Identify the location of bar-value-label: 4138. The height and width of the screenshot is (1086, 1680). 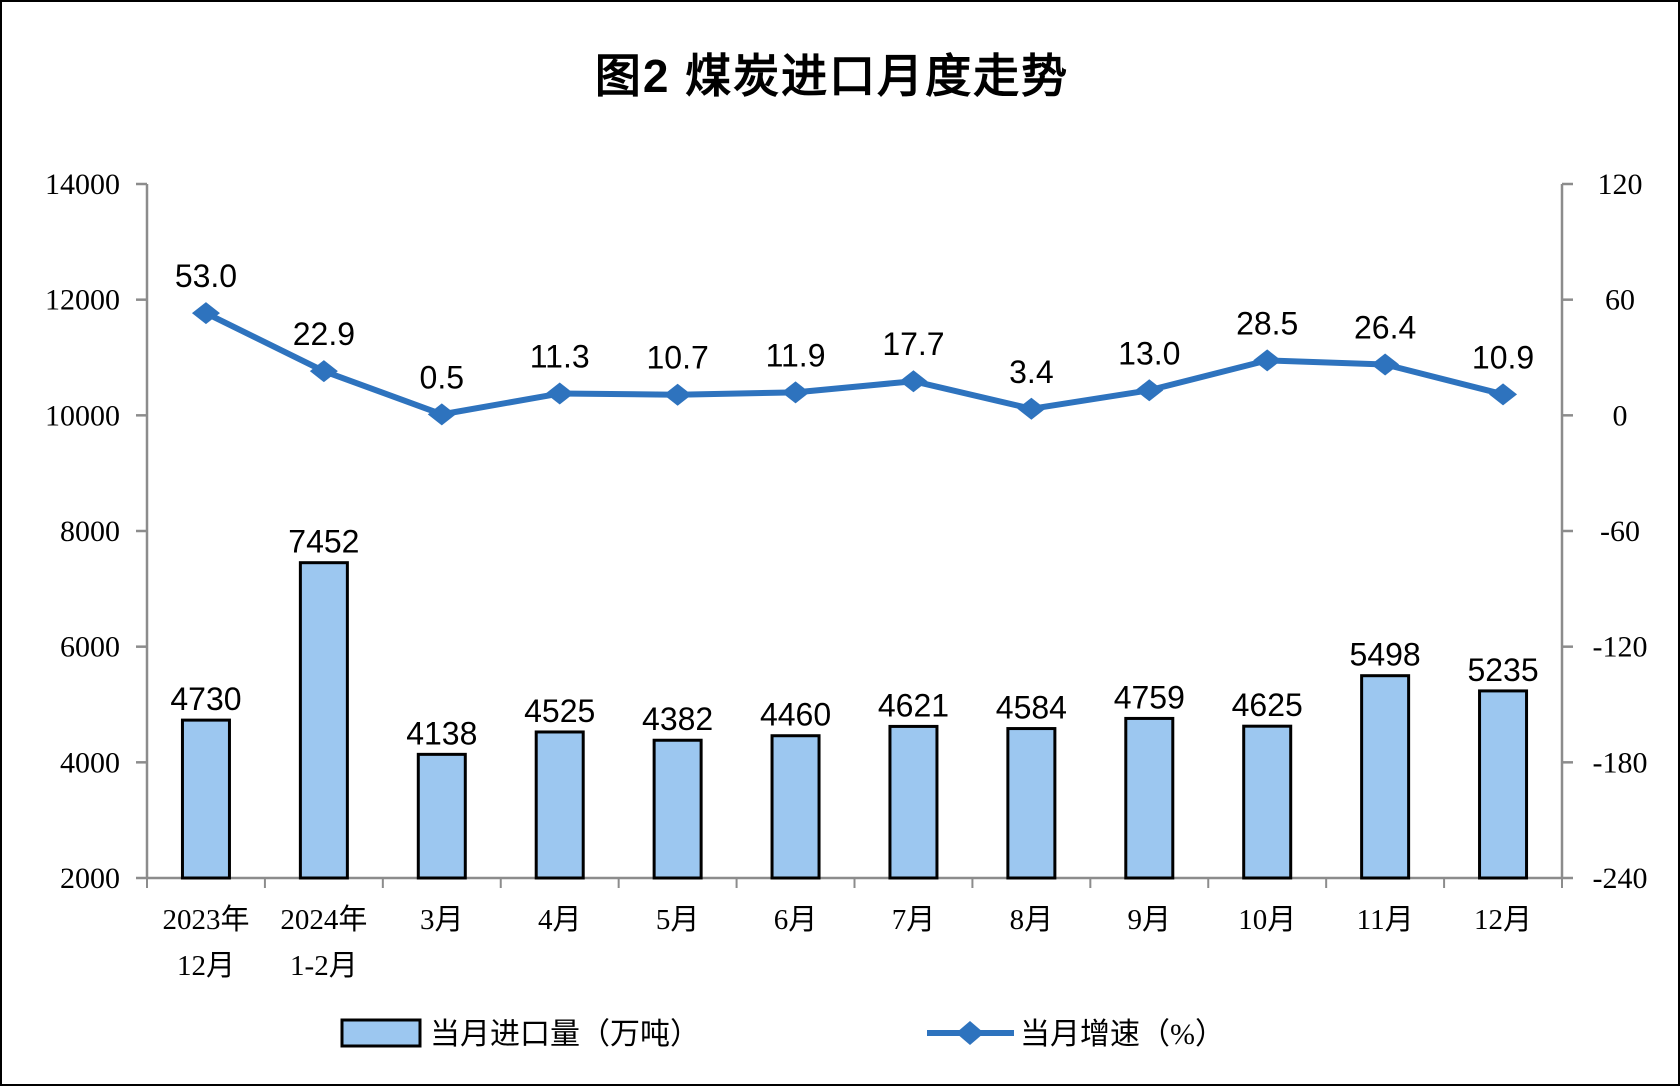
(441, 733).